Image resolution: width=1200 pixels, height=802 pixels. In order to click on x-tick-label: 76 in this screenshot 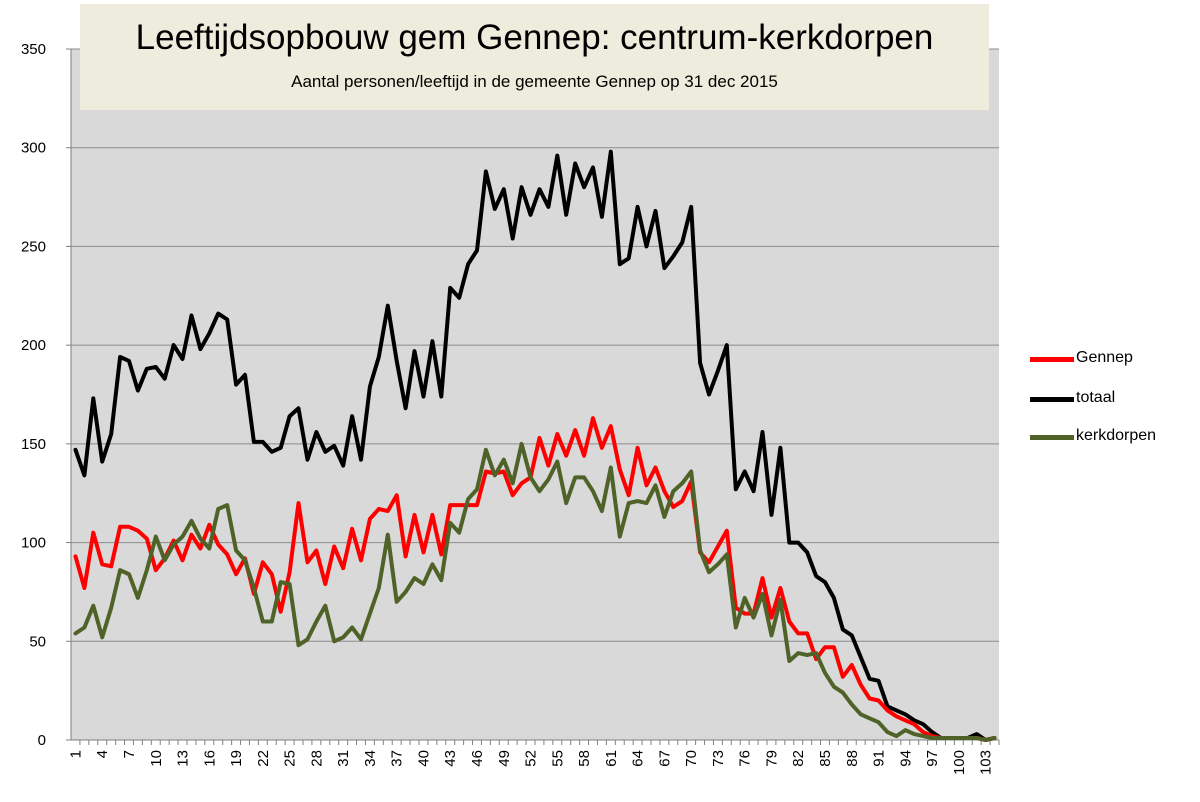, I will do `click(745, 758)`.